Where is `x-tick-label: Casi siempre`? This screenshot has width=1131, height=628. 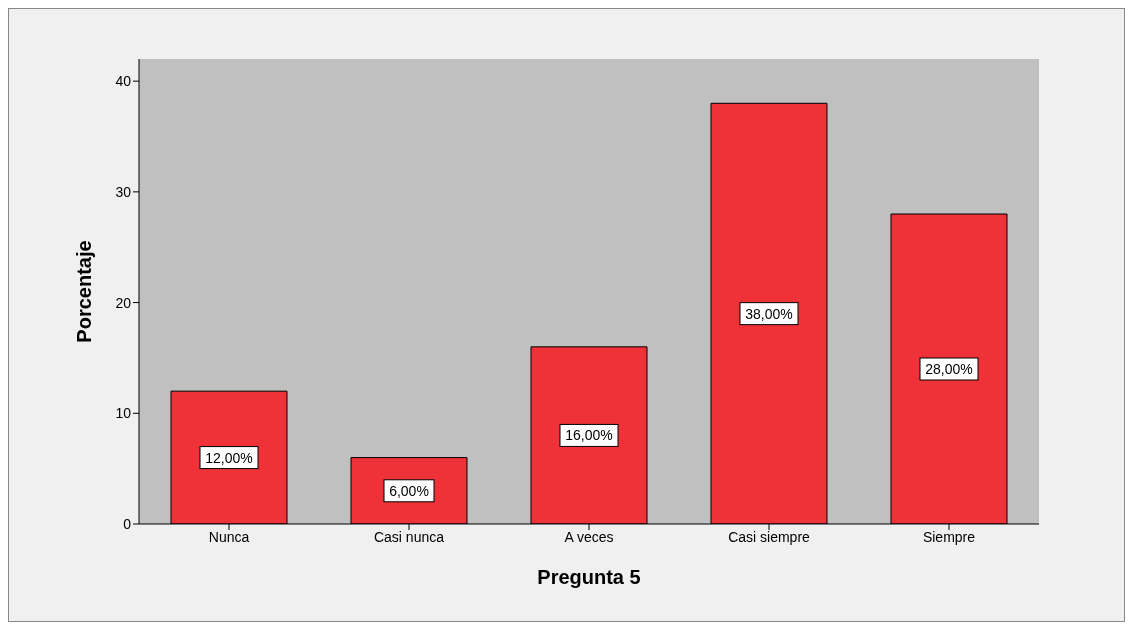 x-tick-label: Casi siempre is located at coordinates (769, 536).